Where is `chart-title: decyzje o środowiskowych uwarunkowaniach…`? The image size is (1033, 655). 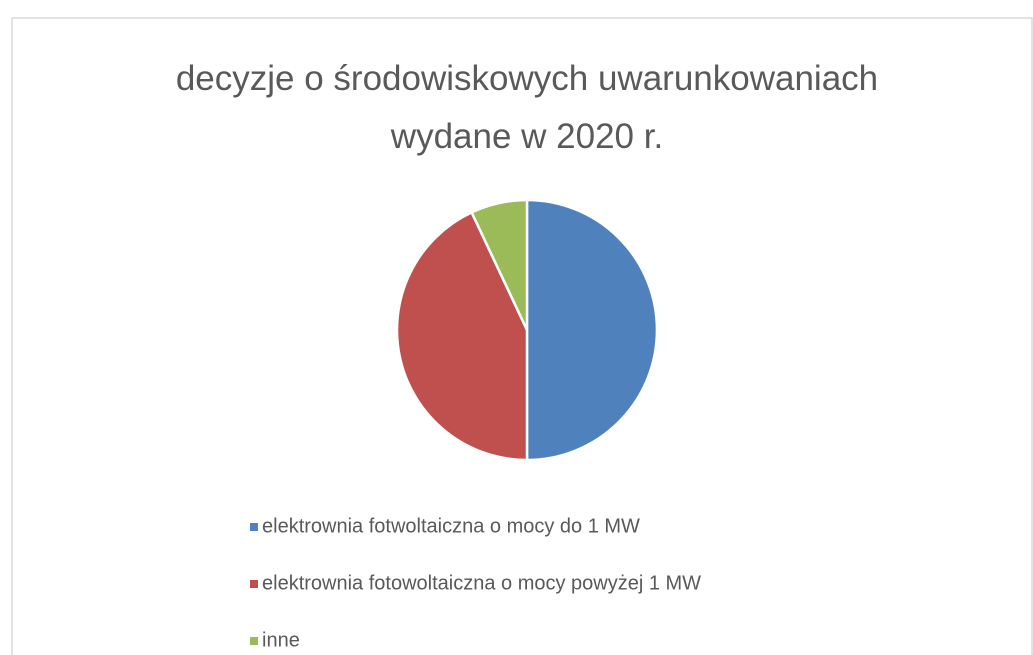
chart-title: decyzje o środowiskowych uwarunkowaniach… is located at coordinates (527, 107).